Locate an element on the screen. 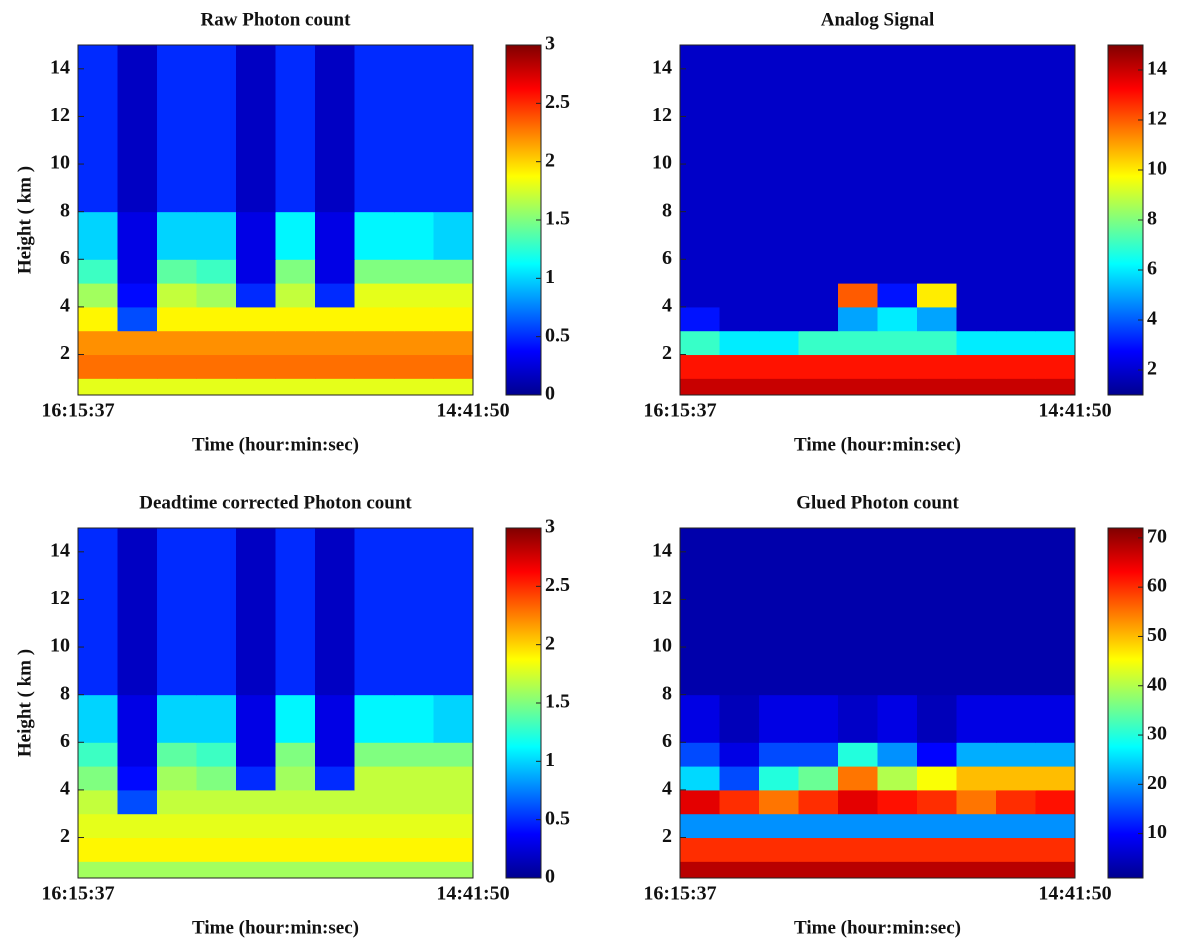 The image size is (1179, 940). x-axis-label: Time (hour:min:sec) is located at coordinates (275, 927).